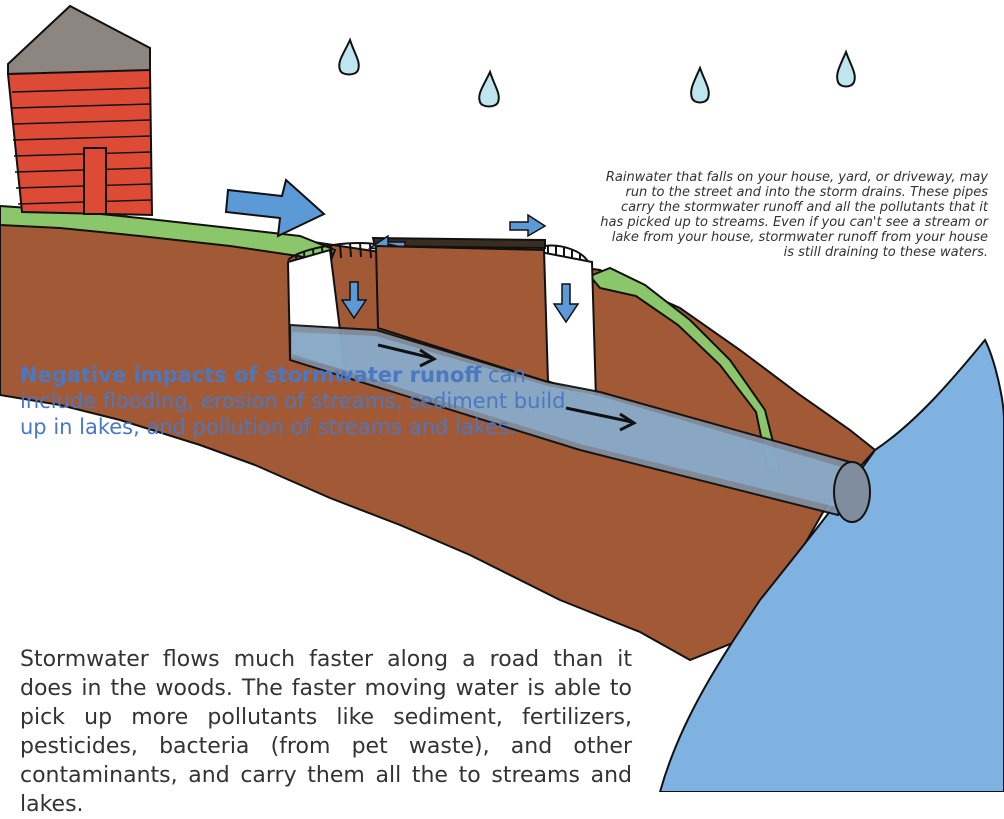 The width and height of the screenshot is (1004, 819). Describe the element at coordinates (507, 387) in the screenshot. I see `pipe-flow-arrows` at that location.